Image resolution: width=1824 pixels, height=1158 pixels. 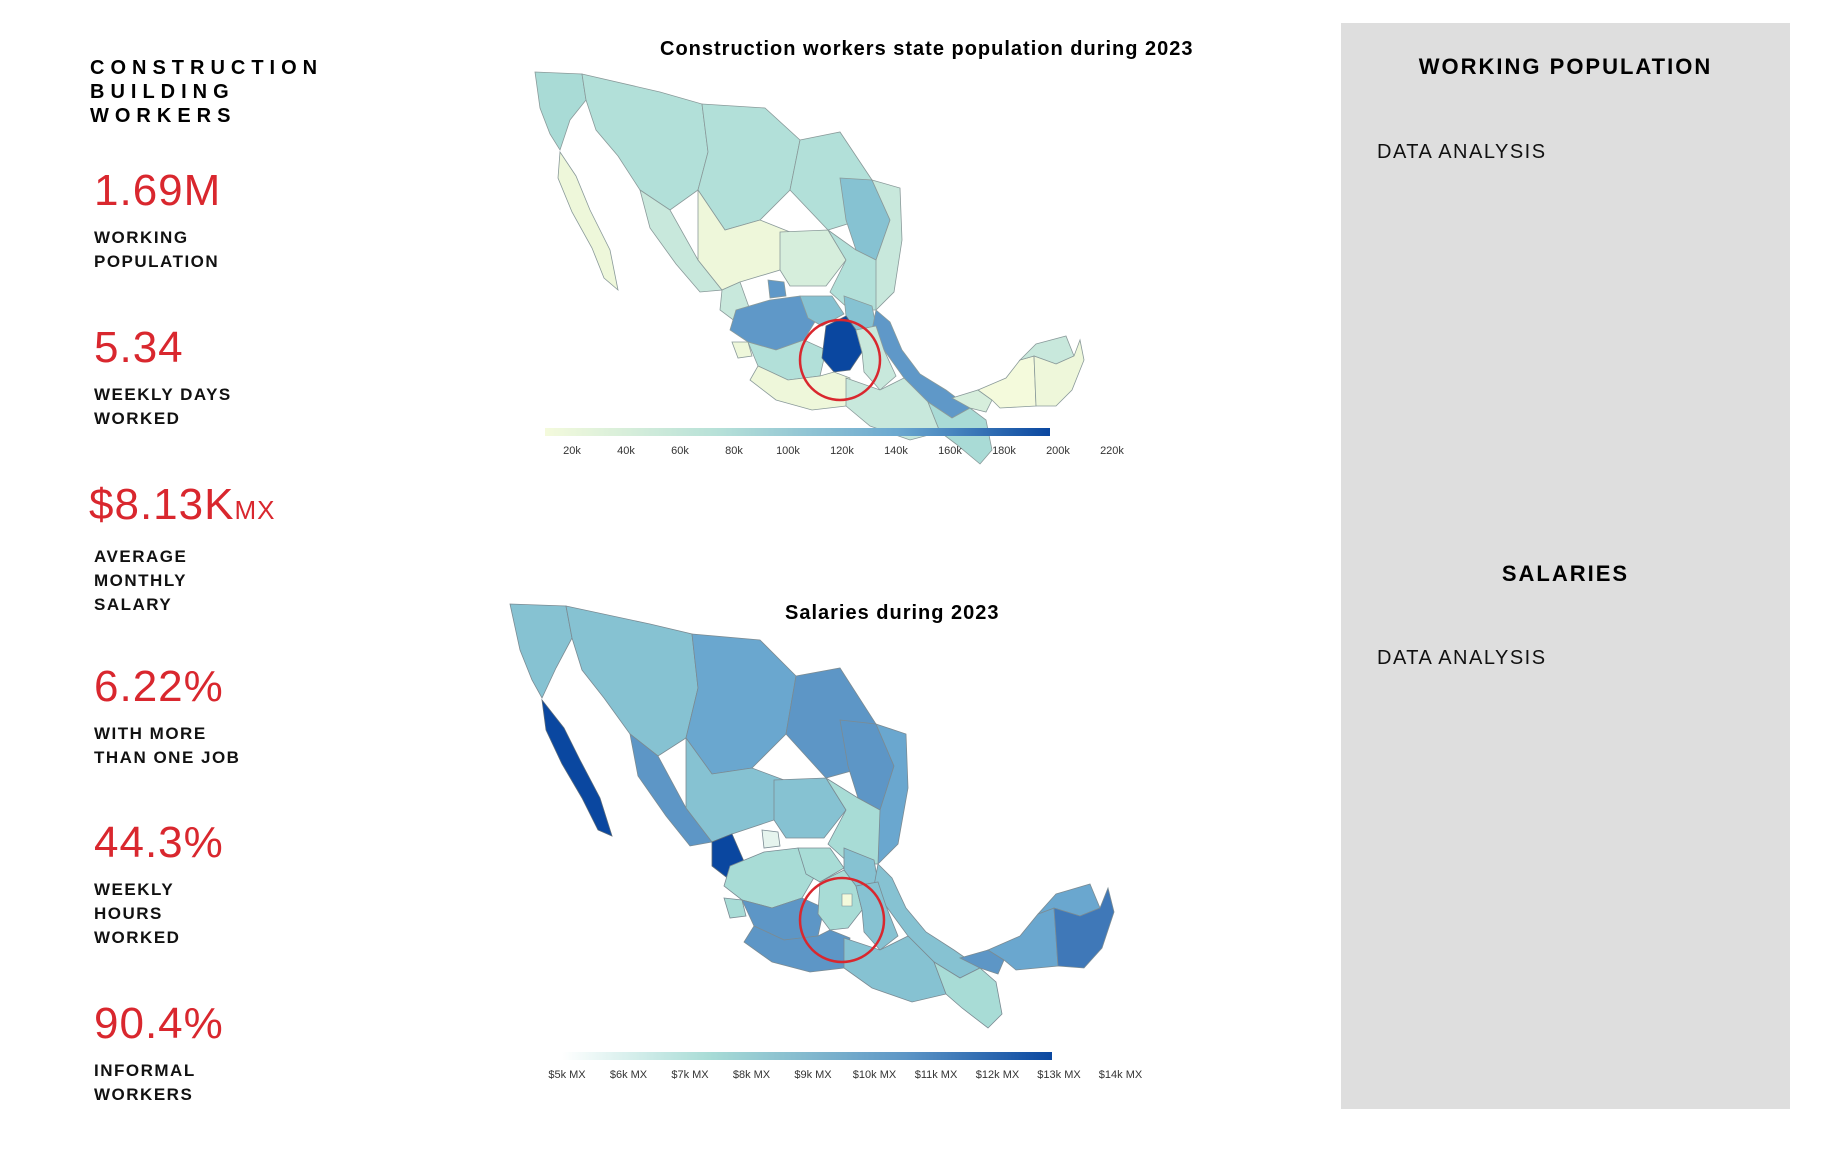 I want to click on scale-tick-label: $8k MX, so click(x=752, y=1075).